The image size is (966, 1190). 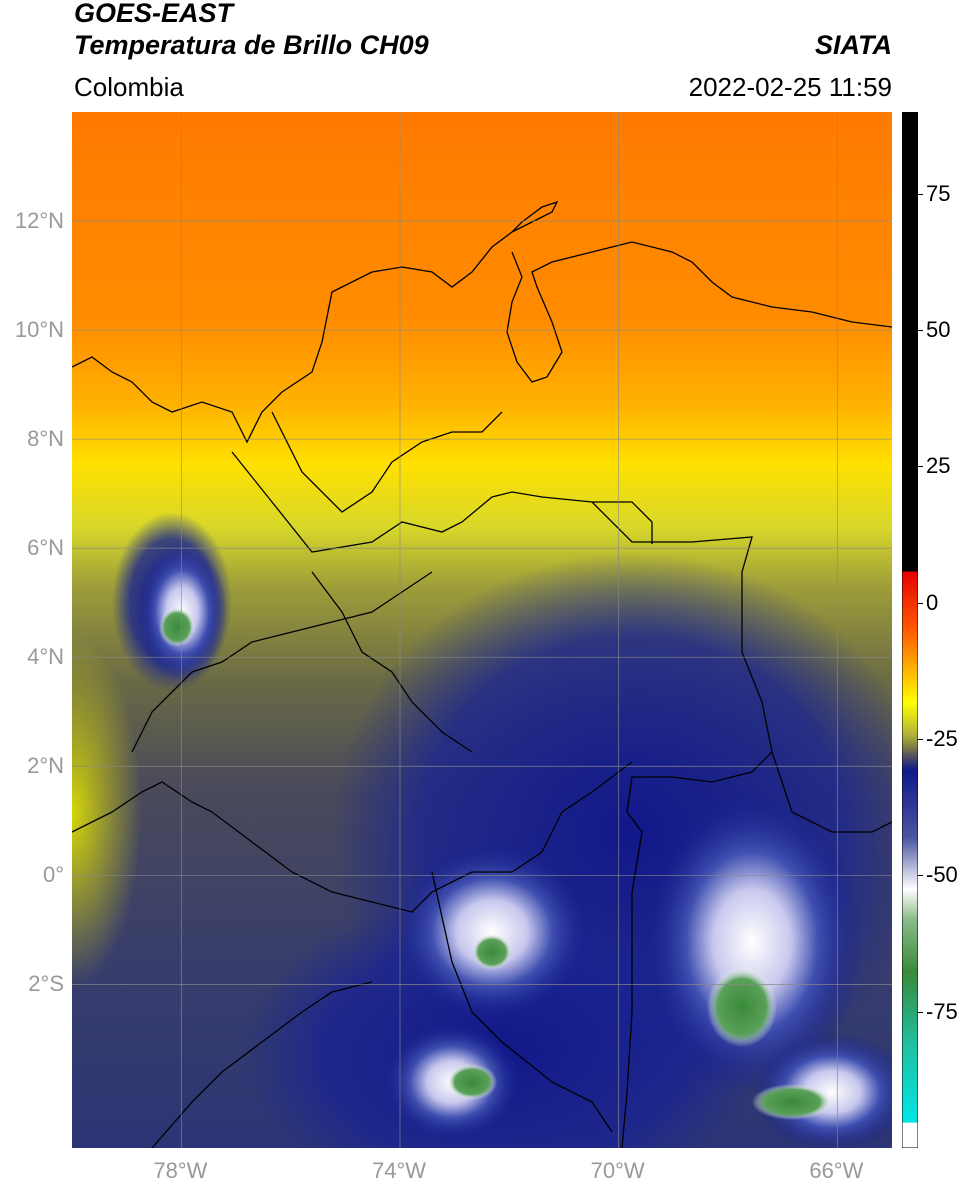 What do you see at coordinates (942, 875) in the screenshot?
I see `colorbar-label: -50` at bounding box center [942, 875].